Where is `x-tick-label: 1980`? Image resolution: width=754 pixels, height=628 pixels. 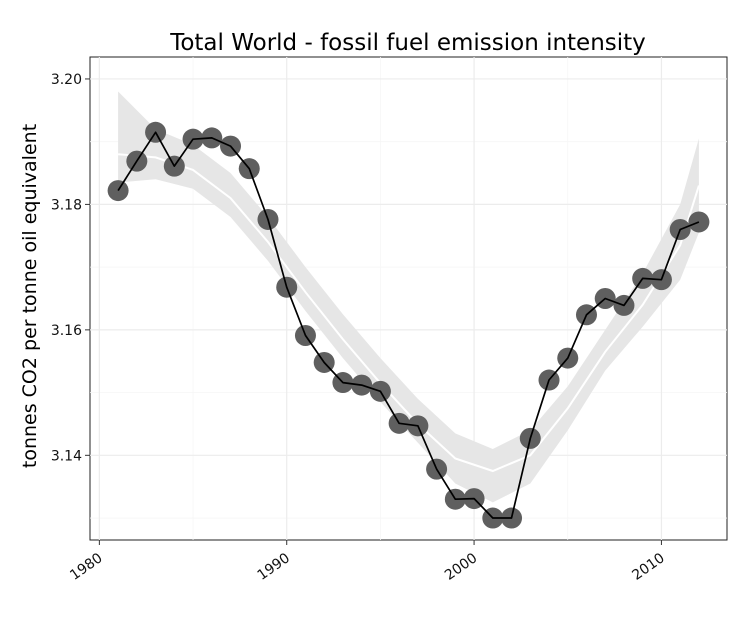
x-tick-label: 1980 is located at coordinates (86, 567).